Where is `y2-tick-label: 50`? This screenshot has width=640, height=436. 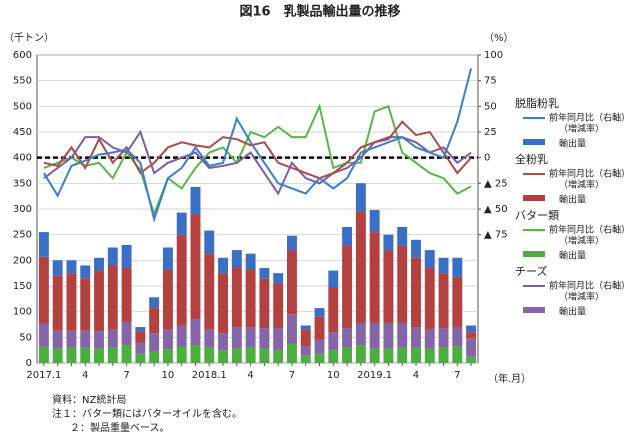
y2-tick-label: 50 is located at coordinates (490, 106).